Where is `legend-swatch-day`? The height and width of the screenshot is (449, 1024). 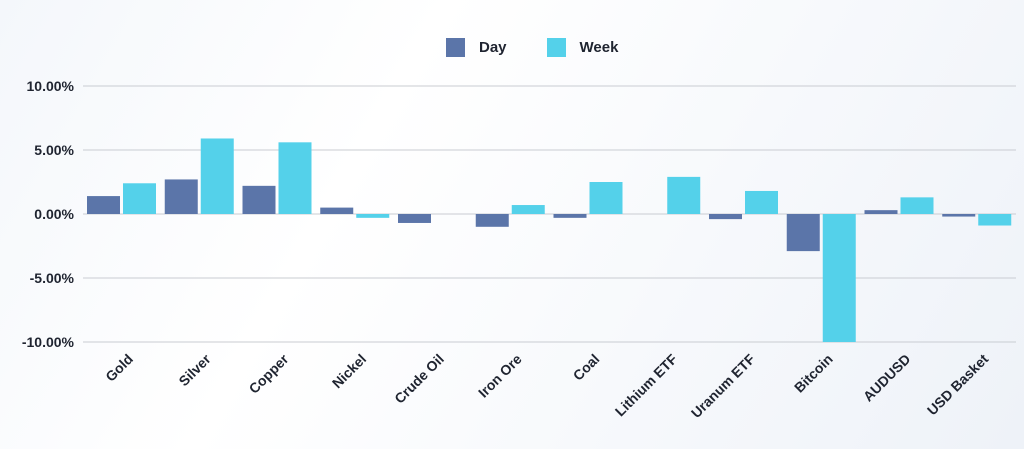 legend-swatch-day is located at coordinates (455, 47).